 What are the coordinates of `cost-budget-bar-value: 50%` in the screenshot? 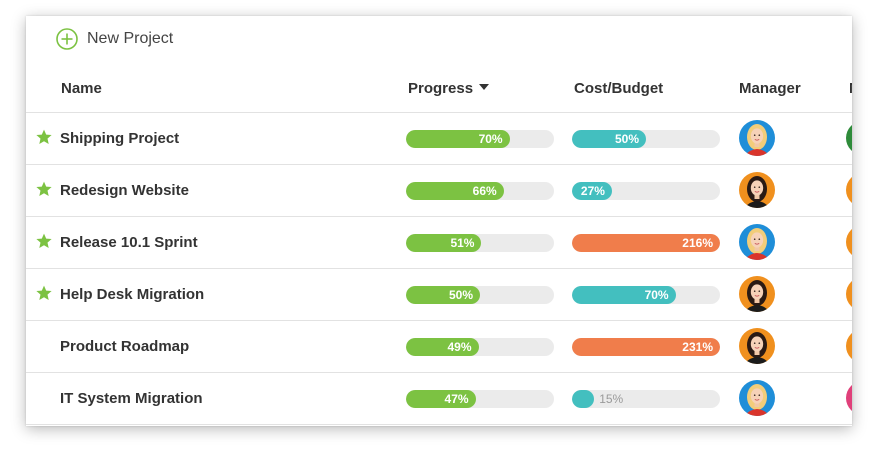 It's located at (626, 139).